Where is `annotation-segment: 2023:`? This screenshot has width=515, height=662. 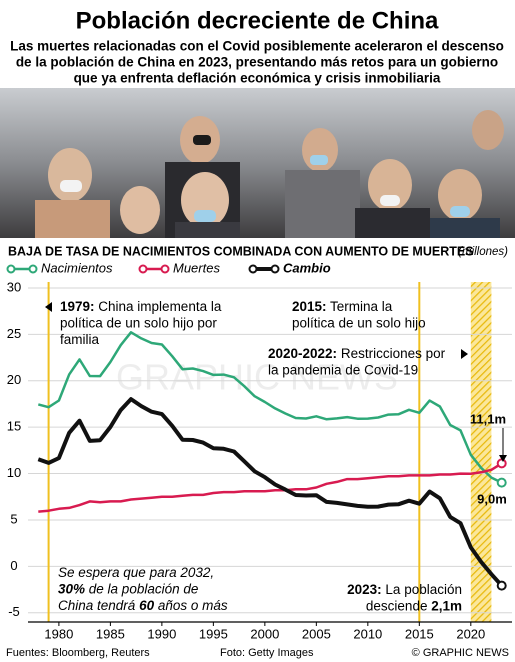
annotation-segment: 2023: is located at coordinates (364, 589).